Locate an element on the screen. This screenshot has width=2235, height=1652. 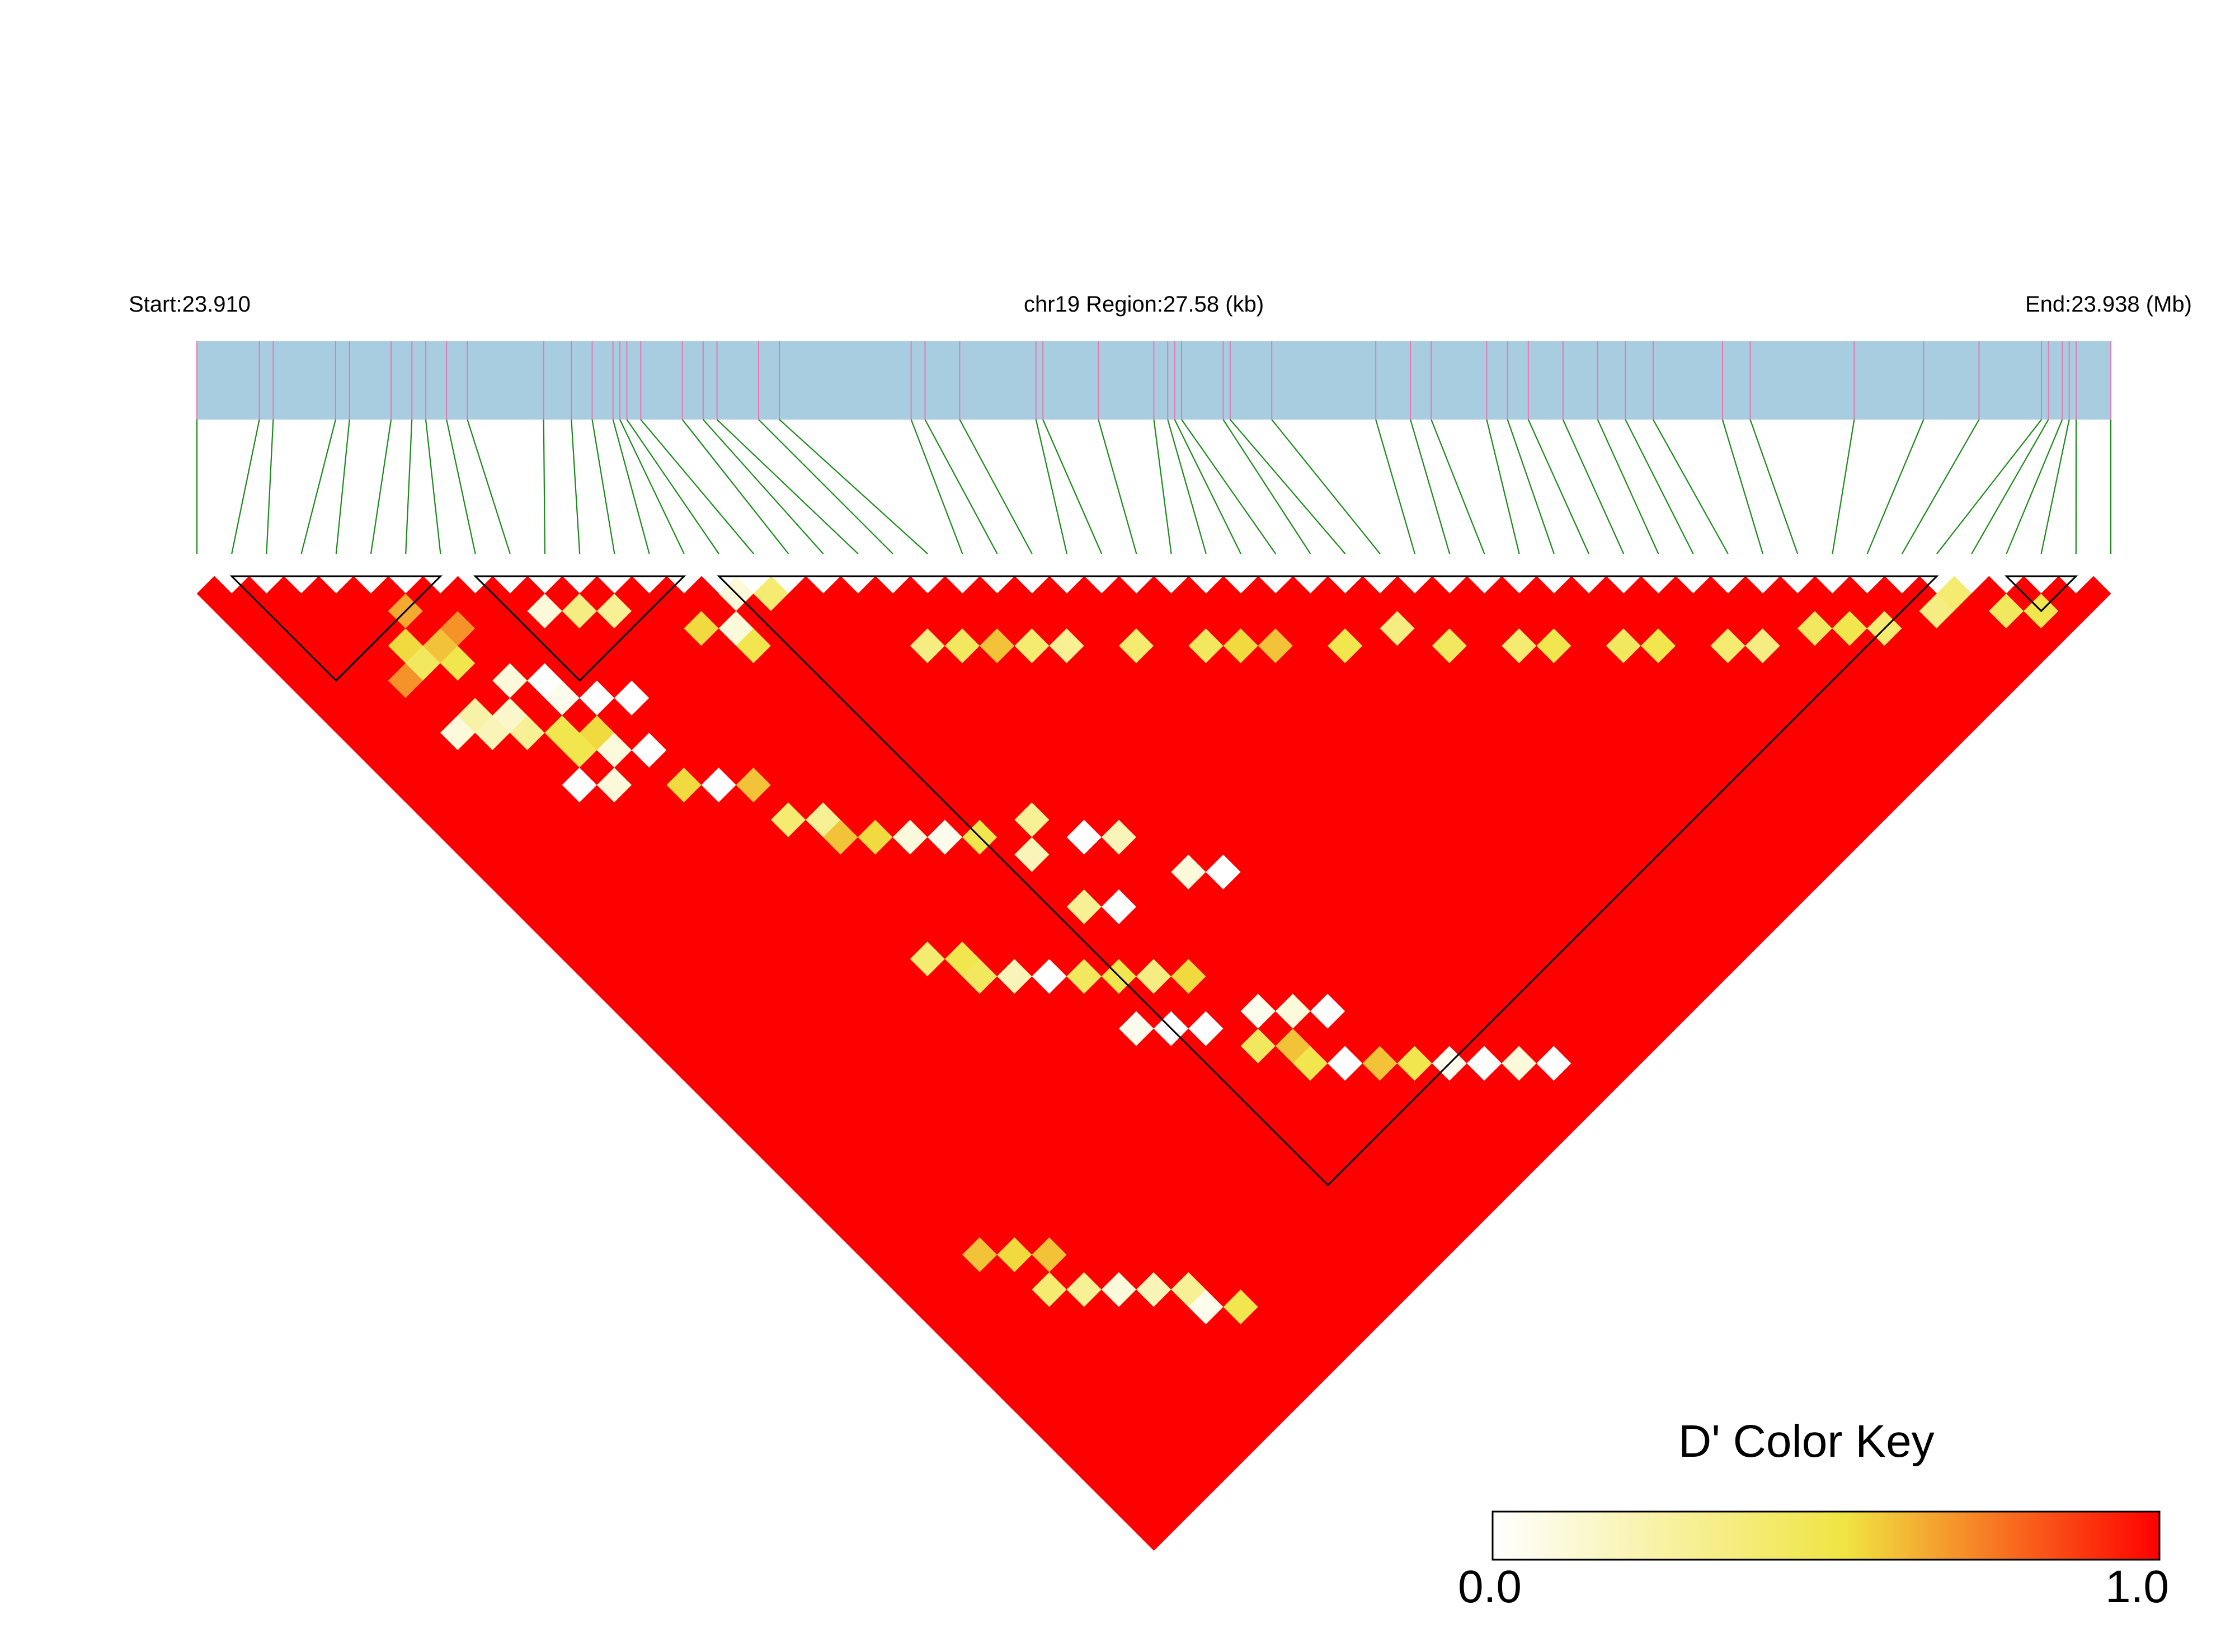
ld-cell is located at coordinates (2093, 593).